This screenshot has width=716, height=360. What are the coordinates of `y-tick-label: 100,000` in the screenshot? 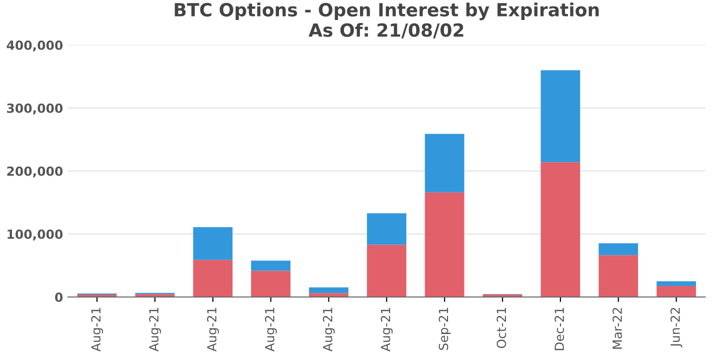 It's located at (35, 235).